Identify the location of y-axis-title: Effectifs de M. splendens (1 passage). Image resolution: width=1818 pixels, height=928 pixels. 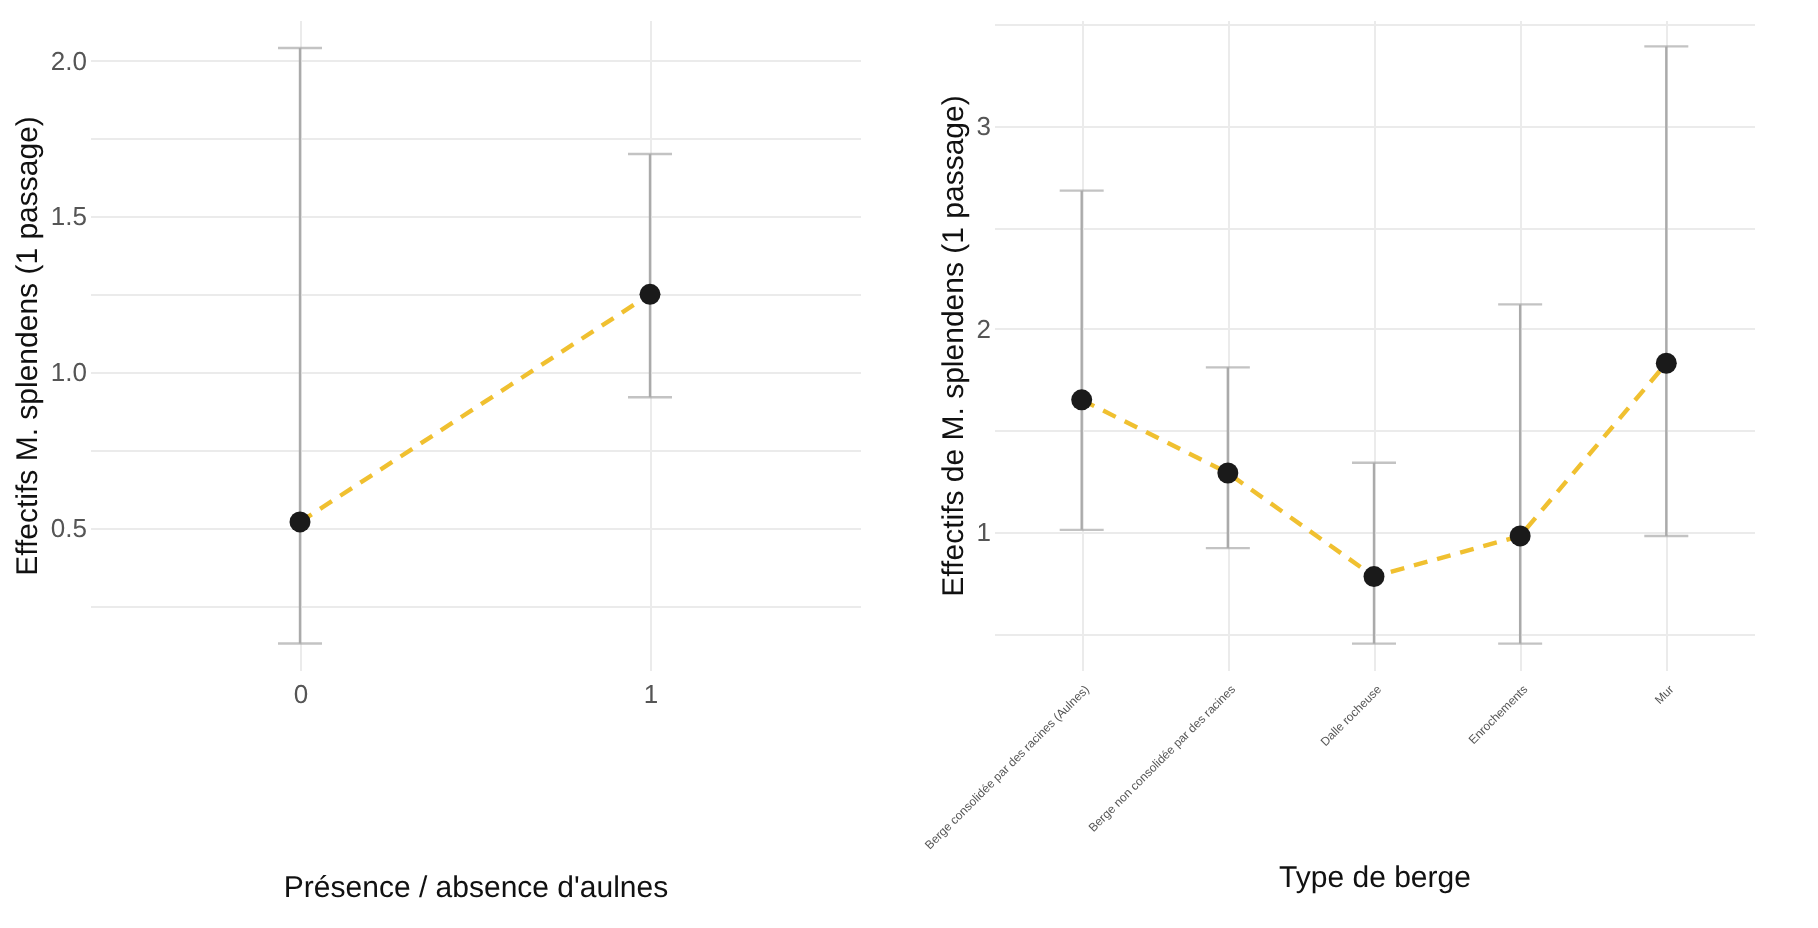
(953, 346).